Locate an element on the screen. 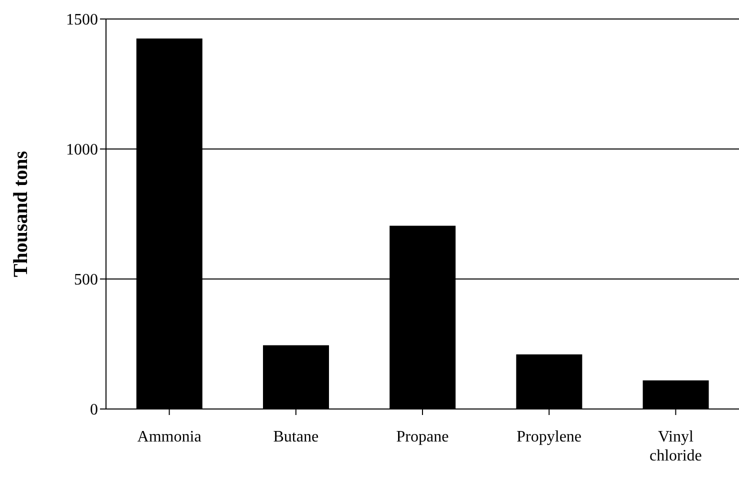  x-tick-label: Propylene is located at coordinates (549, 437).